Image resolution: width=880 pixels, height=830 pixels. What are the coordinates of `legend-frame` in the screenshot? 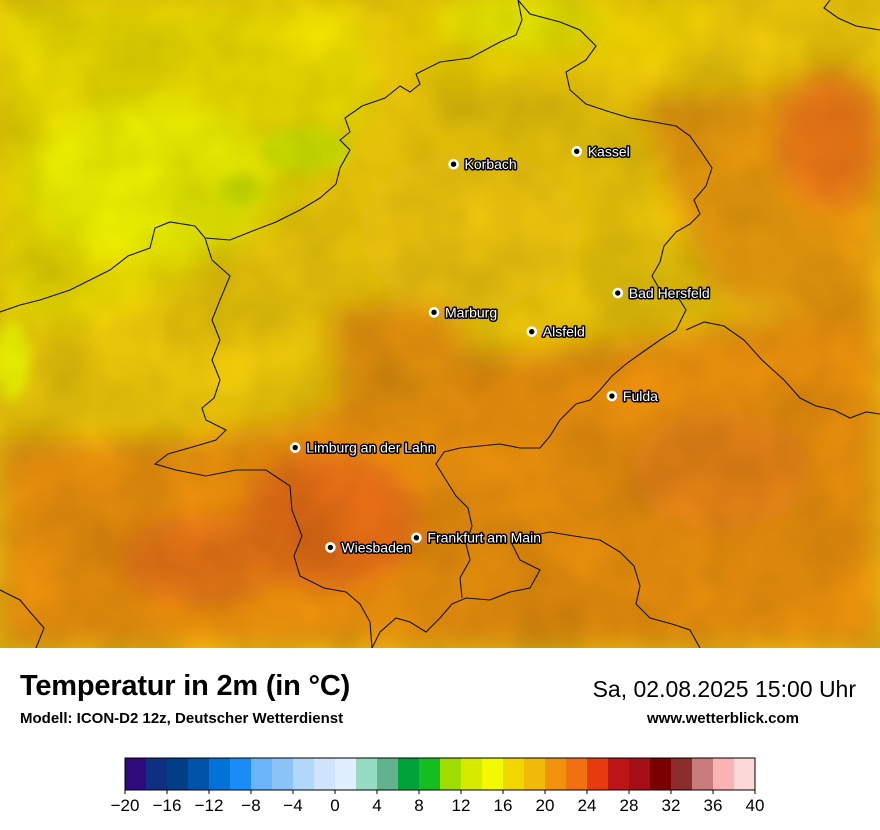 It's located at (440, 774).